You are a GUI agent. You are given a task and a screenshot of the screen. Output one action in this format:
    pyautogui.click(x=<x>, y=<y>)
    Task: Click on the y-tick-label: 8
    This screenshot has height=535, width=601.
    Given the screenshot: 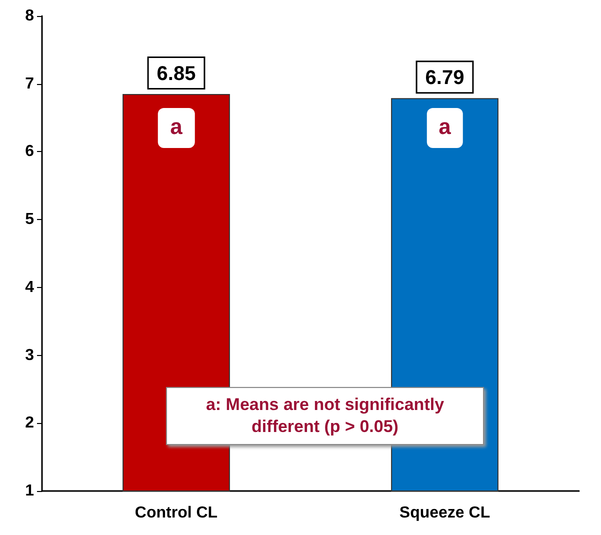 What is the action you would take?
    pyautogui.click(x=29, y=16)
    